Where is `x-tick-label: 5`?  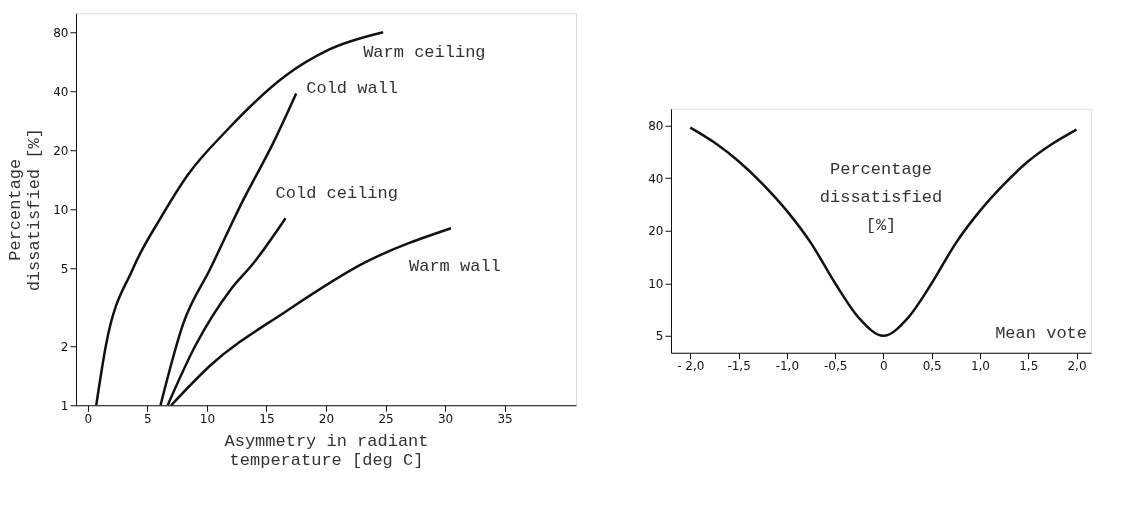 x-tick-label: 5 is located at coordinates (148, 418).